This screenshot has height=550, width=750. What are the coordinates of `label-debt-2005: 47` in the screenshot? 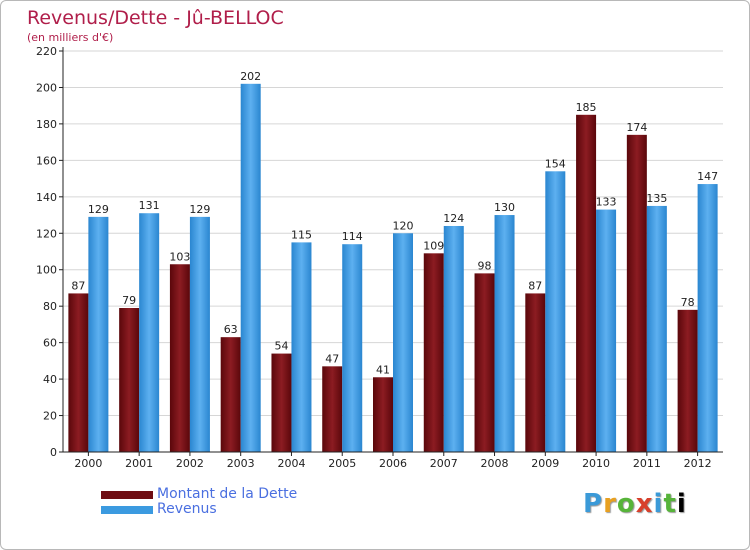 It's located at (332, 358).